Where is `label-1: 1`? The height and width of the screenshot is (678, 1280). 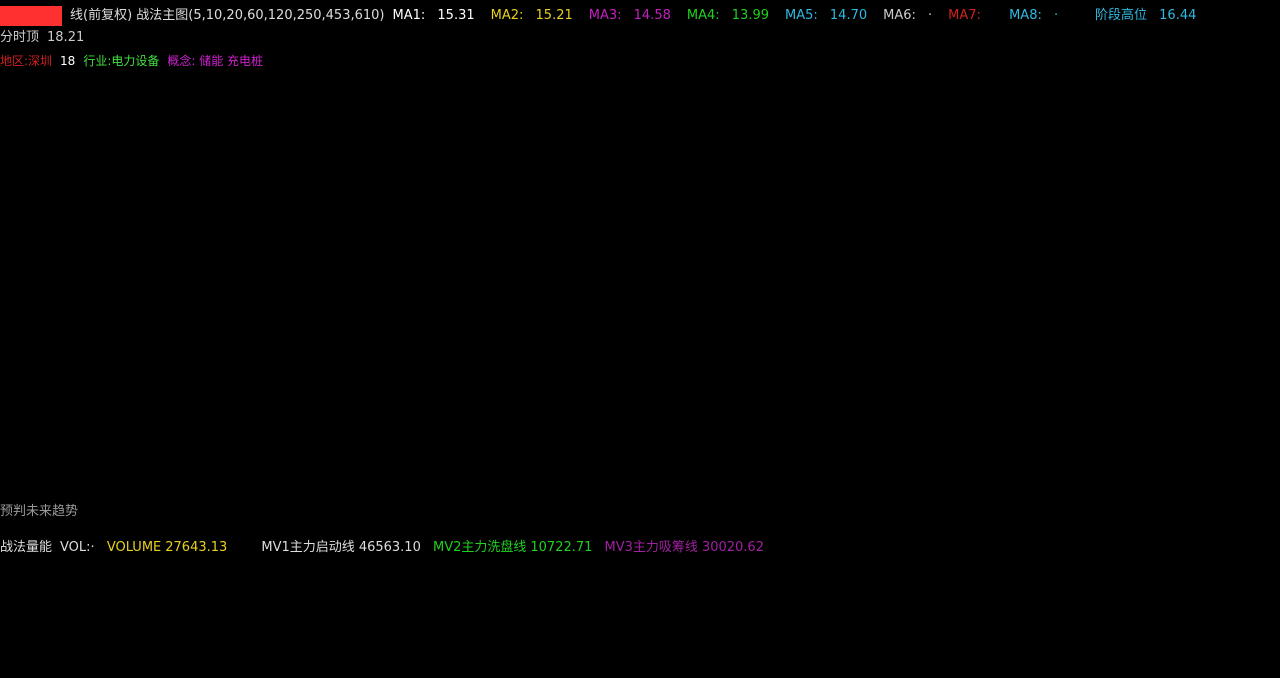 label-1: 1 is located at coordinates (1068, 421).